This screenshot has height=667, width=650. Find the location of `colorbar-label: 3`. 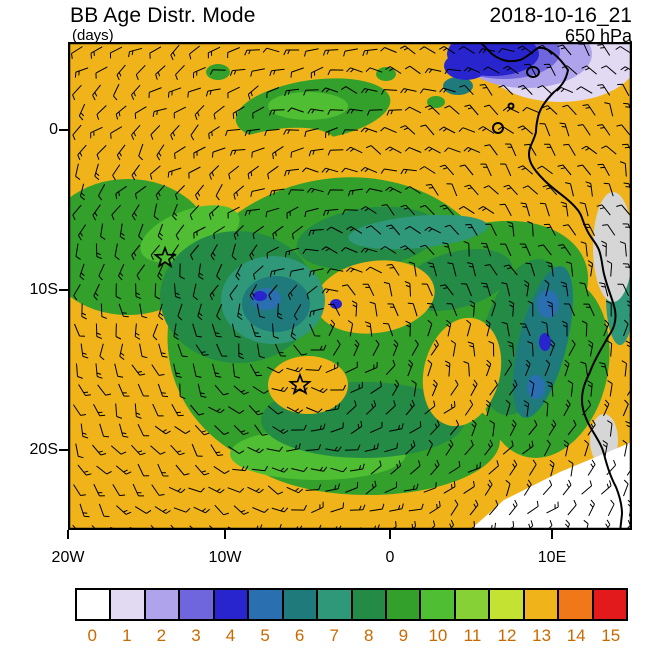

colorbar-label: 3 is located at coordinates (196, 635).